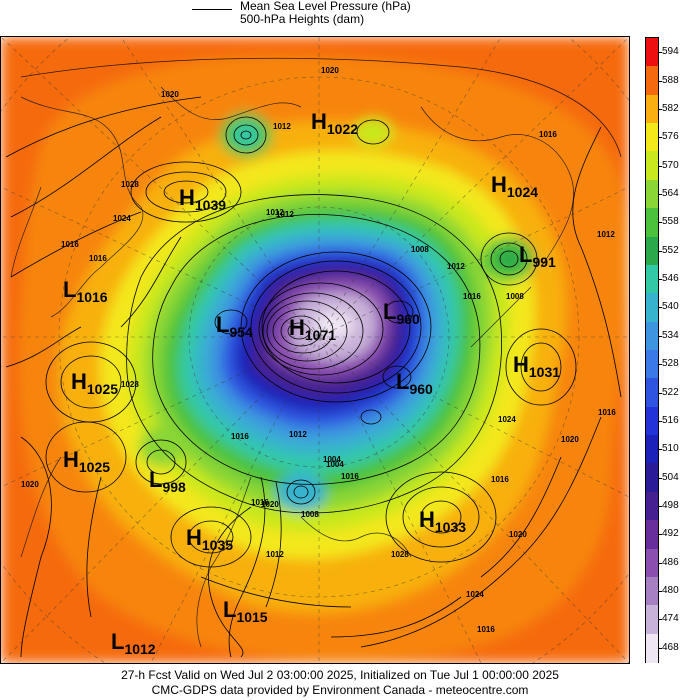 This screenshot has height=700, width=680. I want to click on system-pressure-value: 1035, so click(217, 545).